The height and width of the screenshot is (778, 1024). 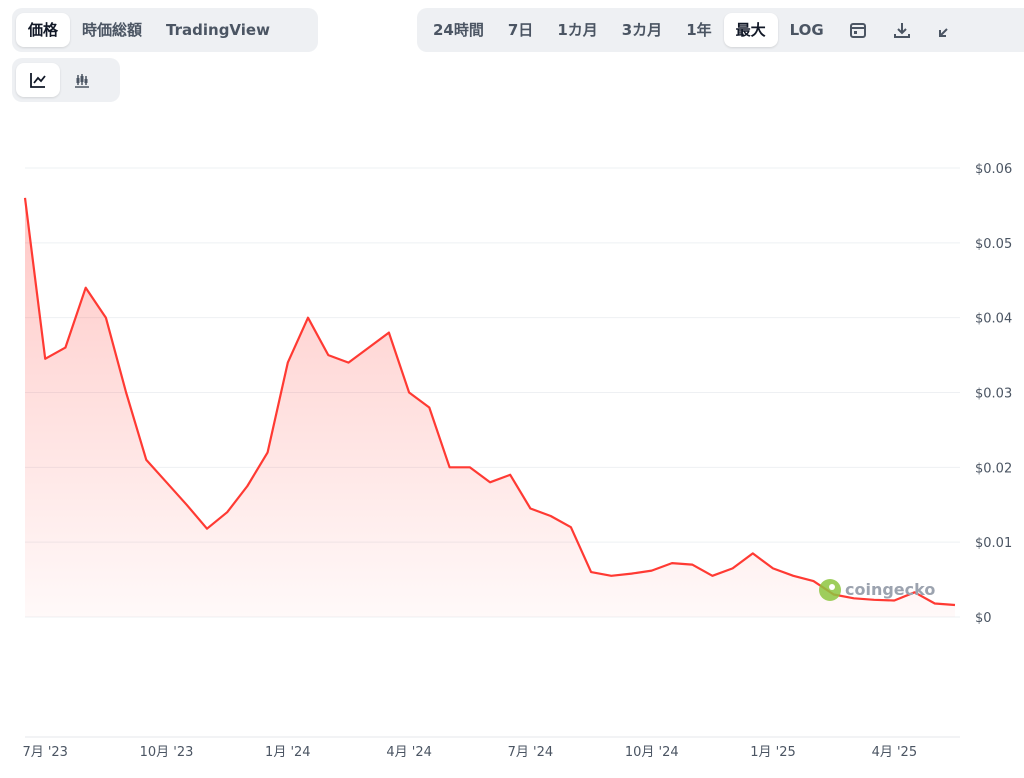 I want to click on y-tick-label: $0.03, so click(x=993, y=394).